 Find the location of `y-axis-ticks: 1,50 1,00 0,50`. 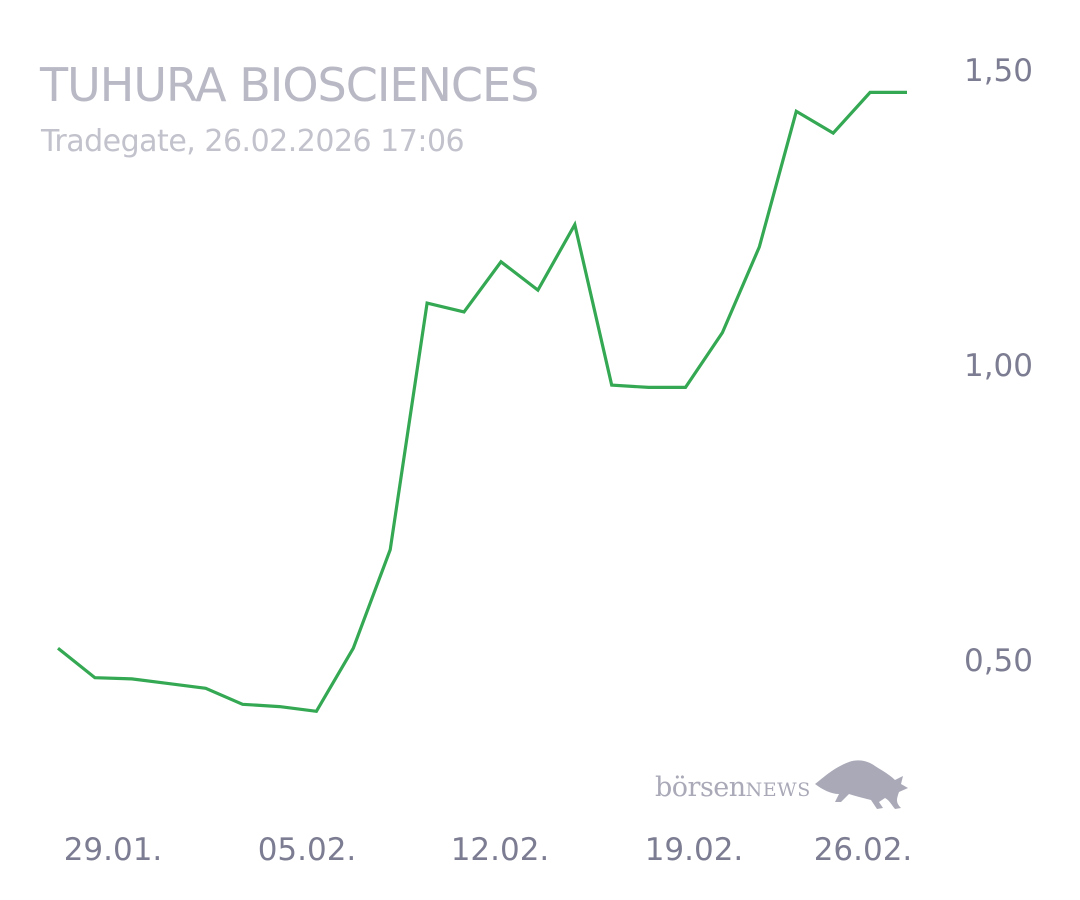

y-axis-ticks: 1,50 1,00 0,50 is located at coordinates (998, 366).